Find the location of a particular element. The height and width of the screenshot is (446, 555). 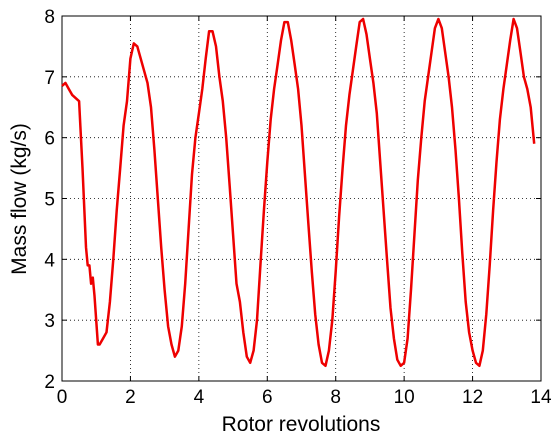

y-tick-label: 6 is located at coordinates (49, 139).